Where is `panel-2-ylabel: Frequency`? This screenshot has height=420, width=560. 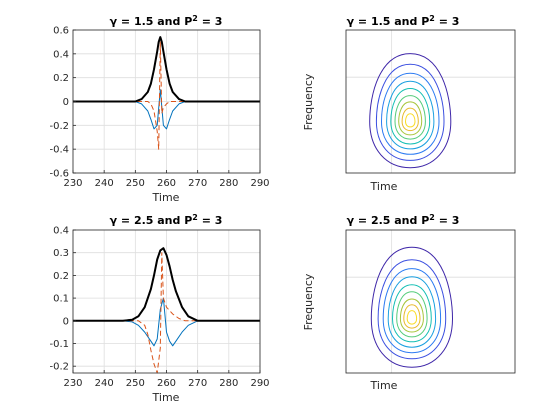 panel-2-ylabel: Frequency is located at coordinates (308, 101).